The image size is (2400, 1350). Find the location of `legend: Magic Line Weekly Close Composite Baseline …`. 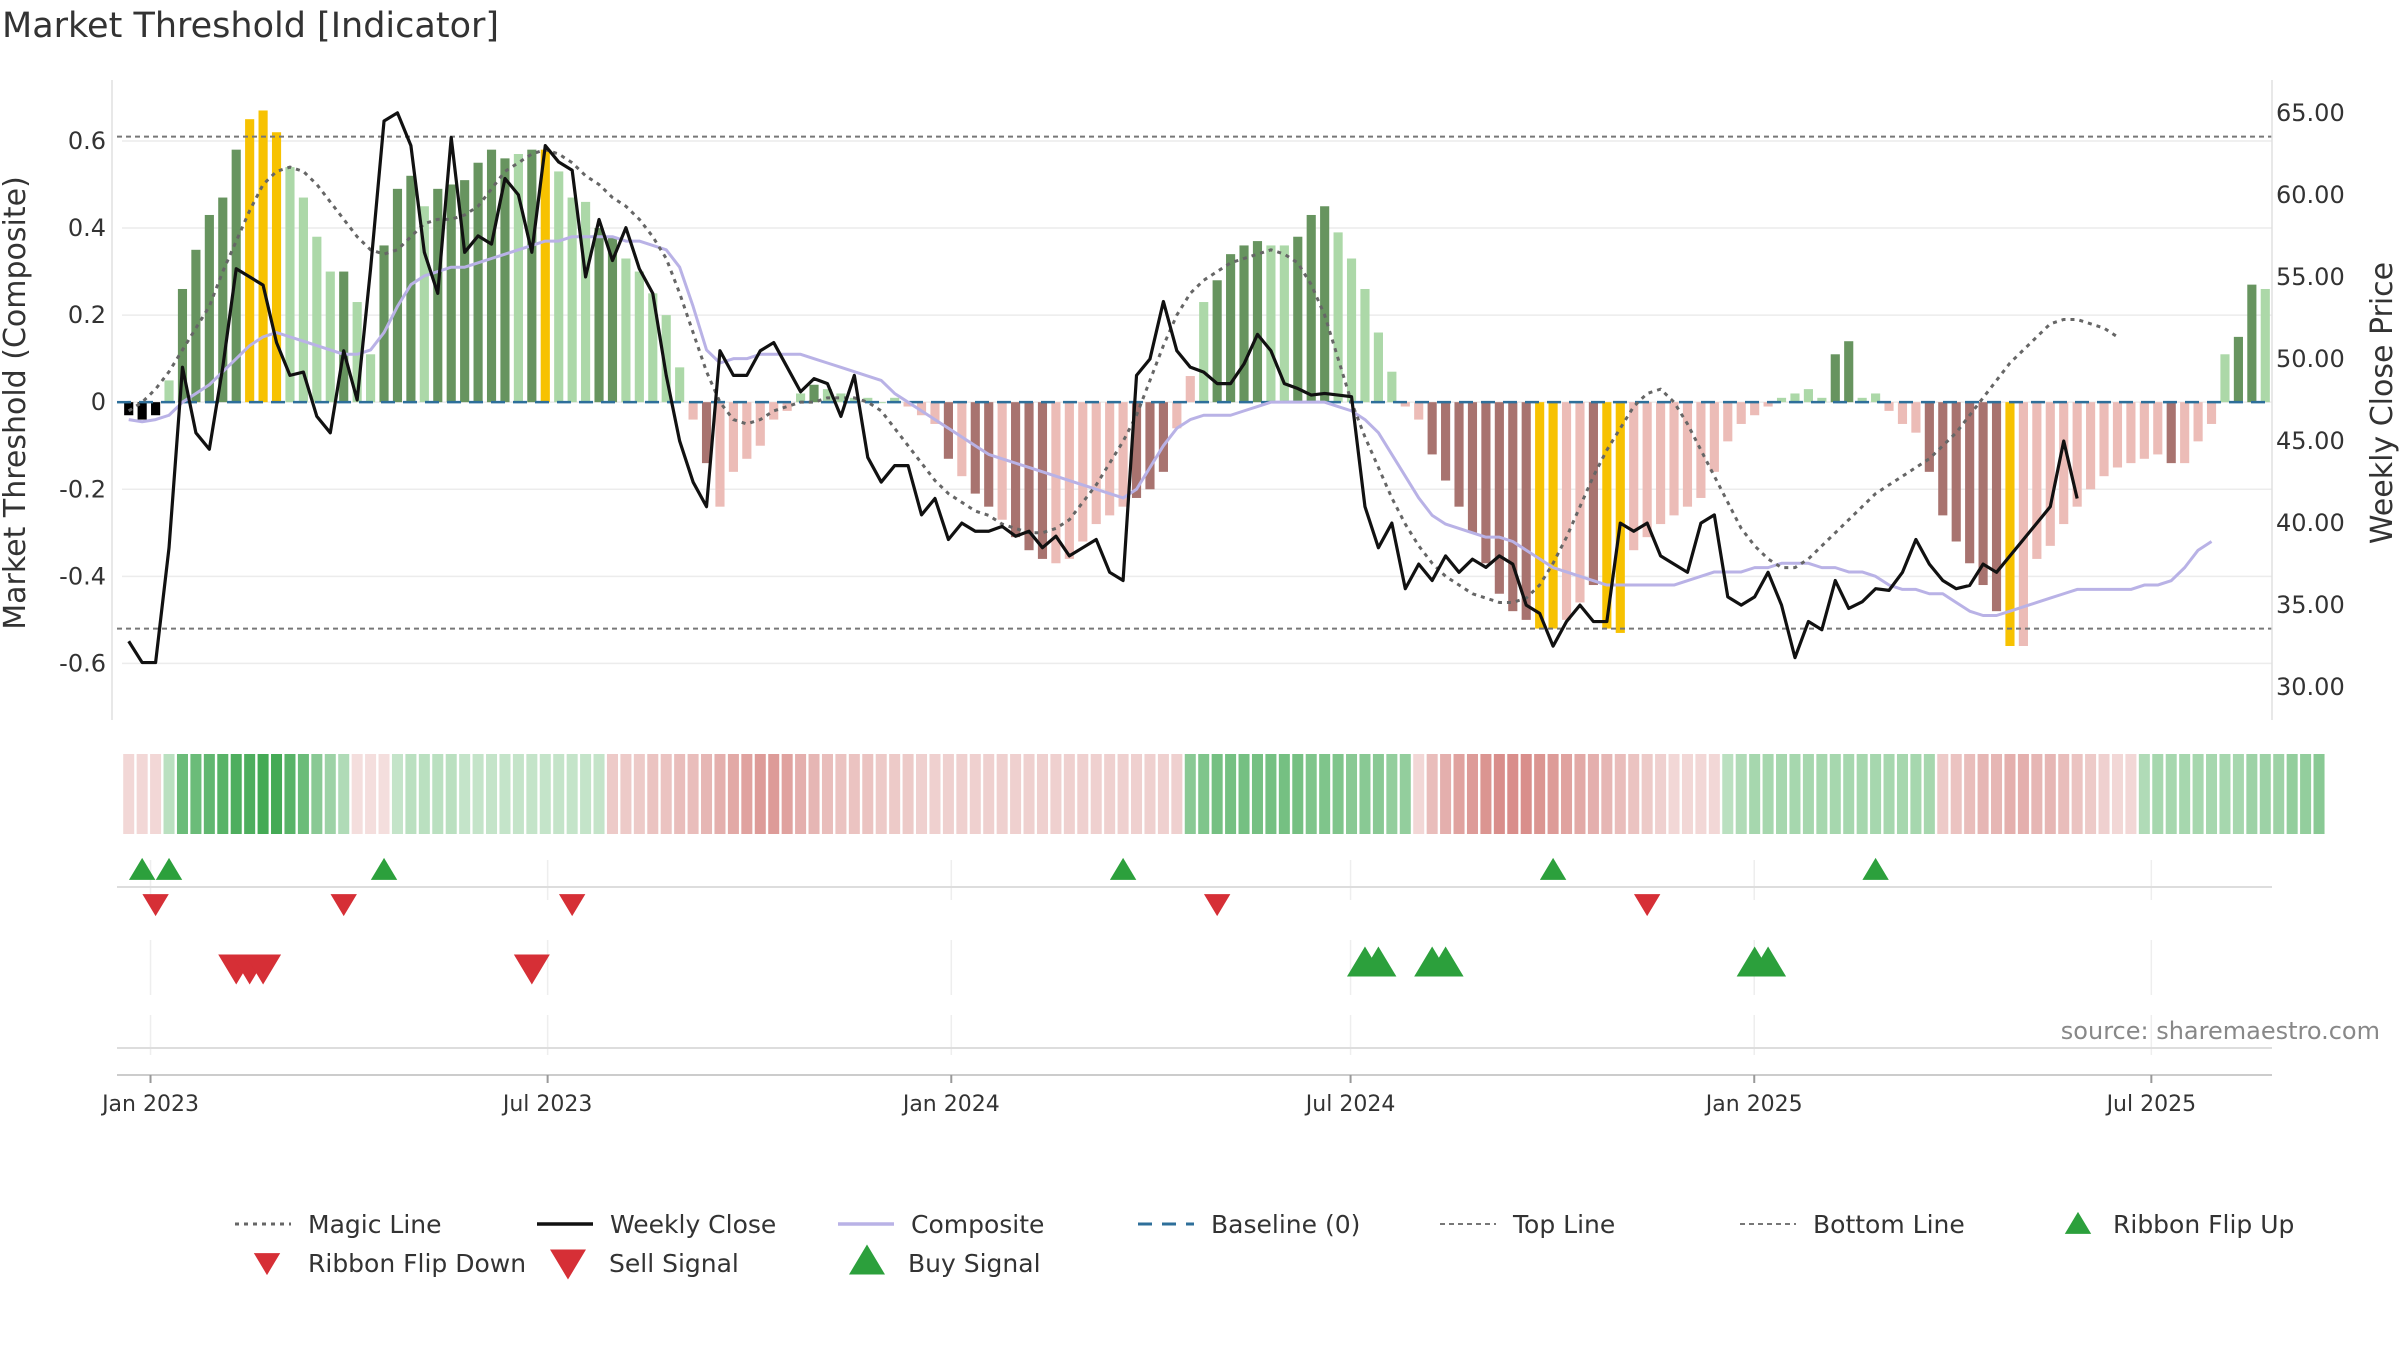

legend: Magic Line Weekly Close Composite Baseline … is located at coordinates (1264, 1245).